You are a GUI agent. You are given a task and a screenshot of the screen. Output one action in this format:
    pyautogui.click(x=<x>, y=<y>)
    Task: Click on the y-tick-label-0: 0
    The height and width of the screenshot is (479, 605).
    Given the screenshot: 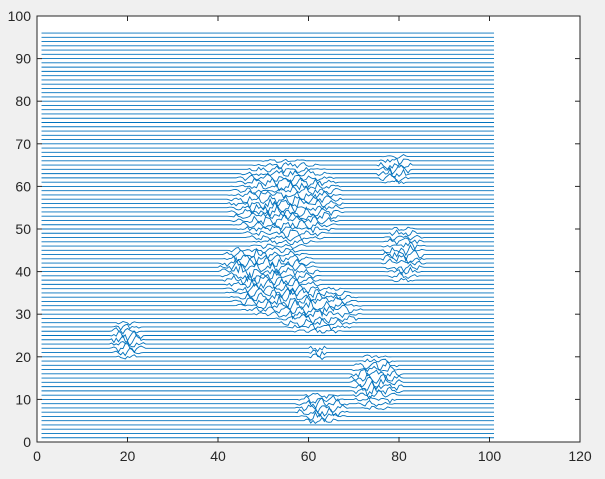 What is the action you would take?
    pyautogui.click(x=27, y=442)
    